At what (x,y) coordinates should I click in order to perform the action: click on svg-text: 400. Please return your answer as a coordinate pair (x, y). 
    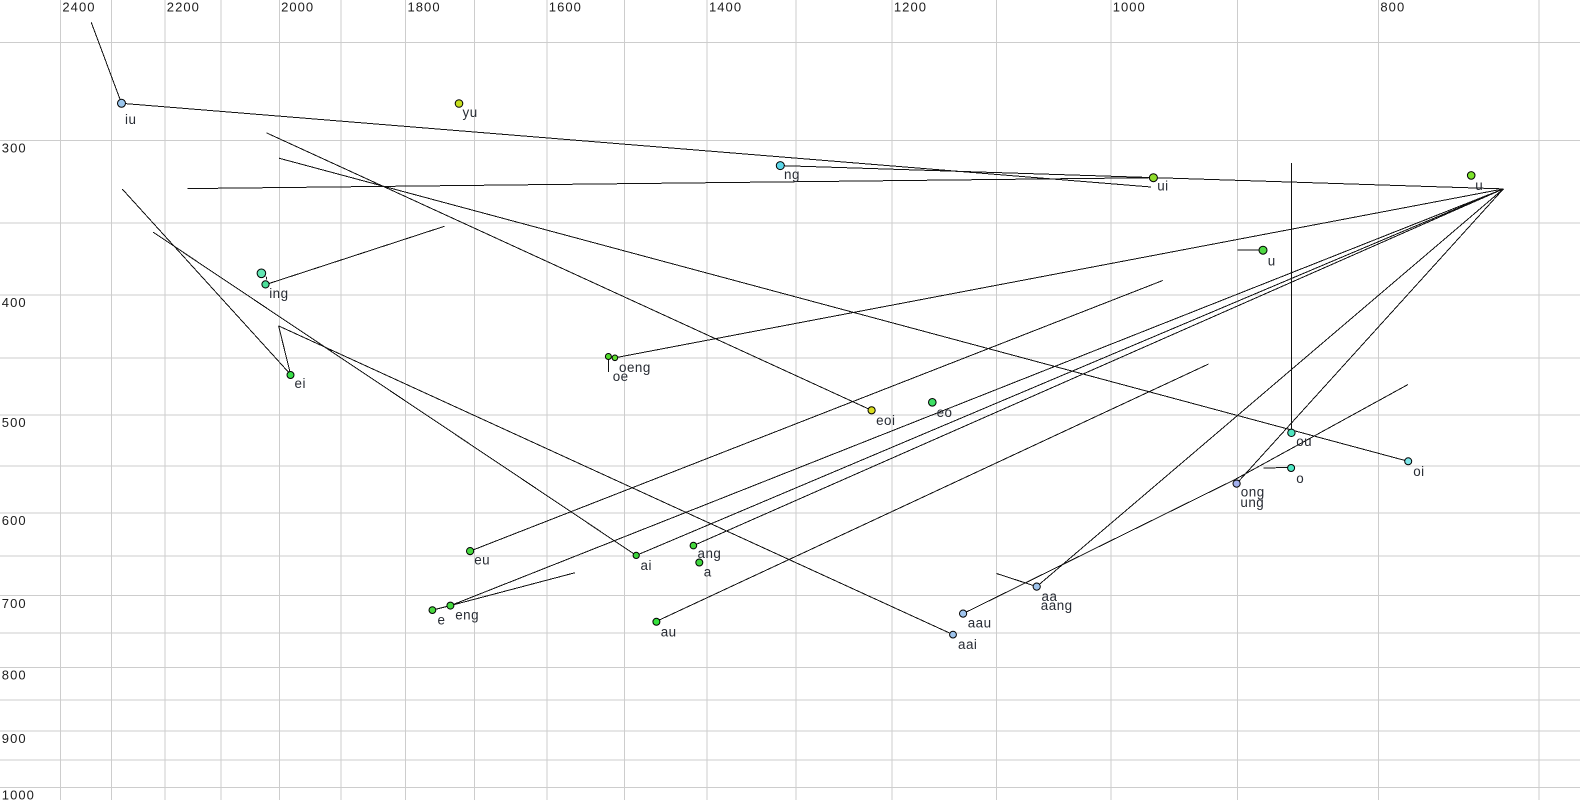
    Looking at the image, I should click on (14, 302).